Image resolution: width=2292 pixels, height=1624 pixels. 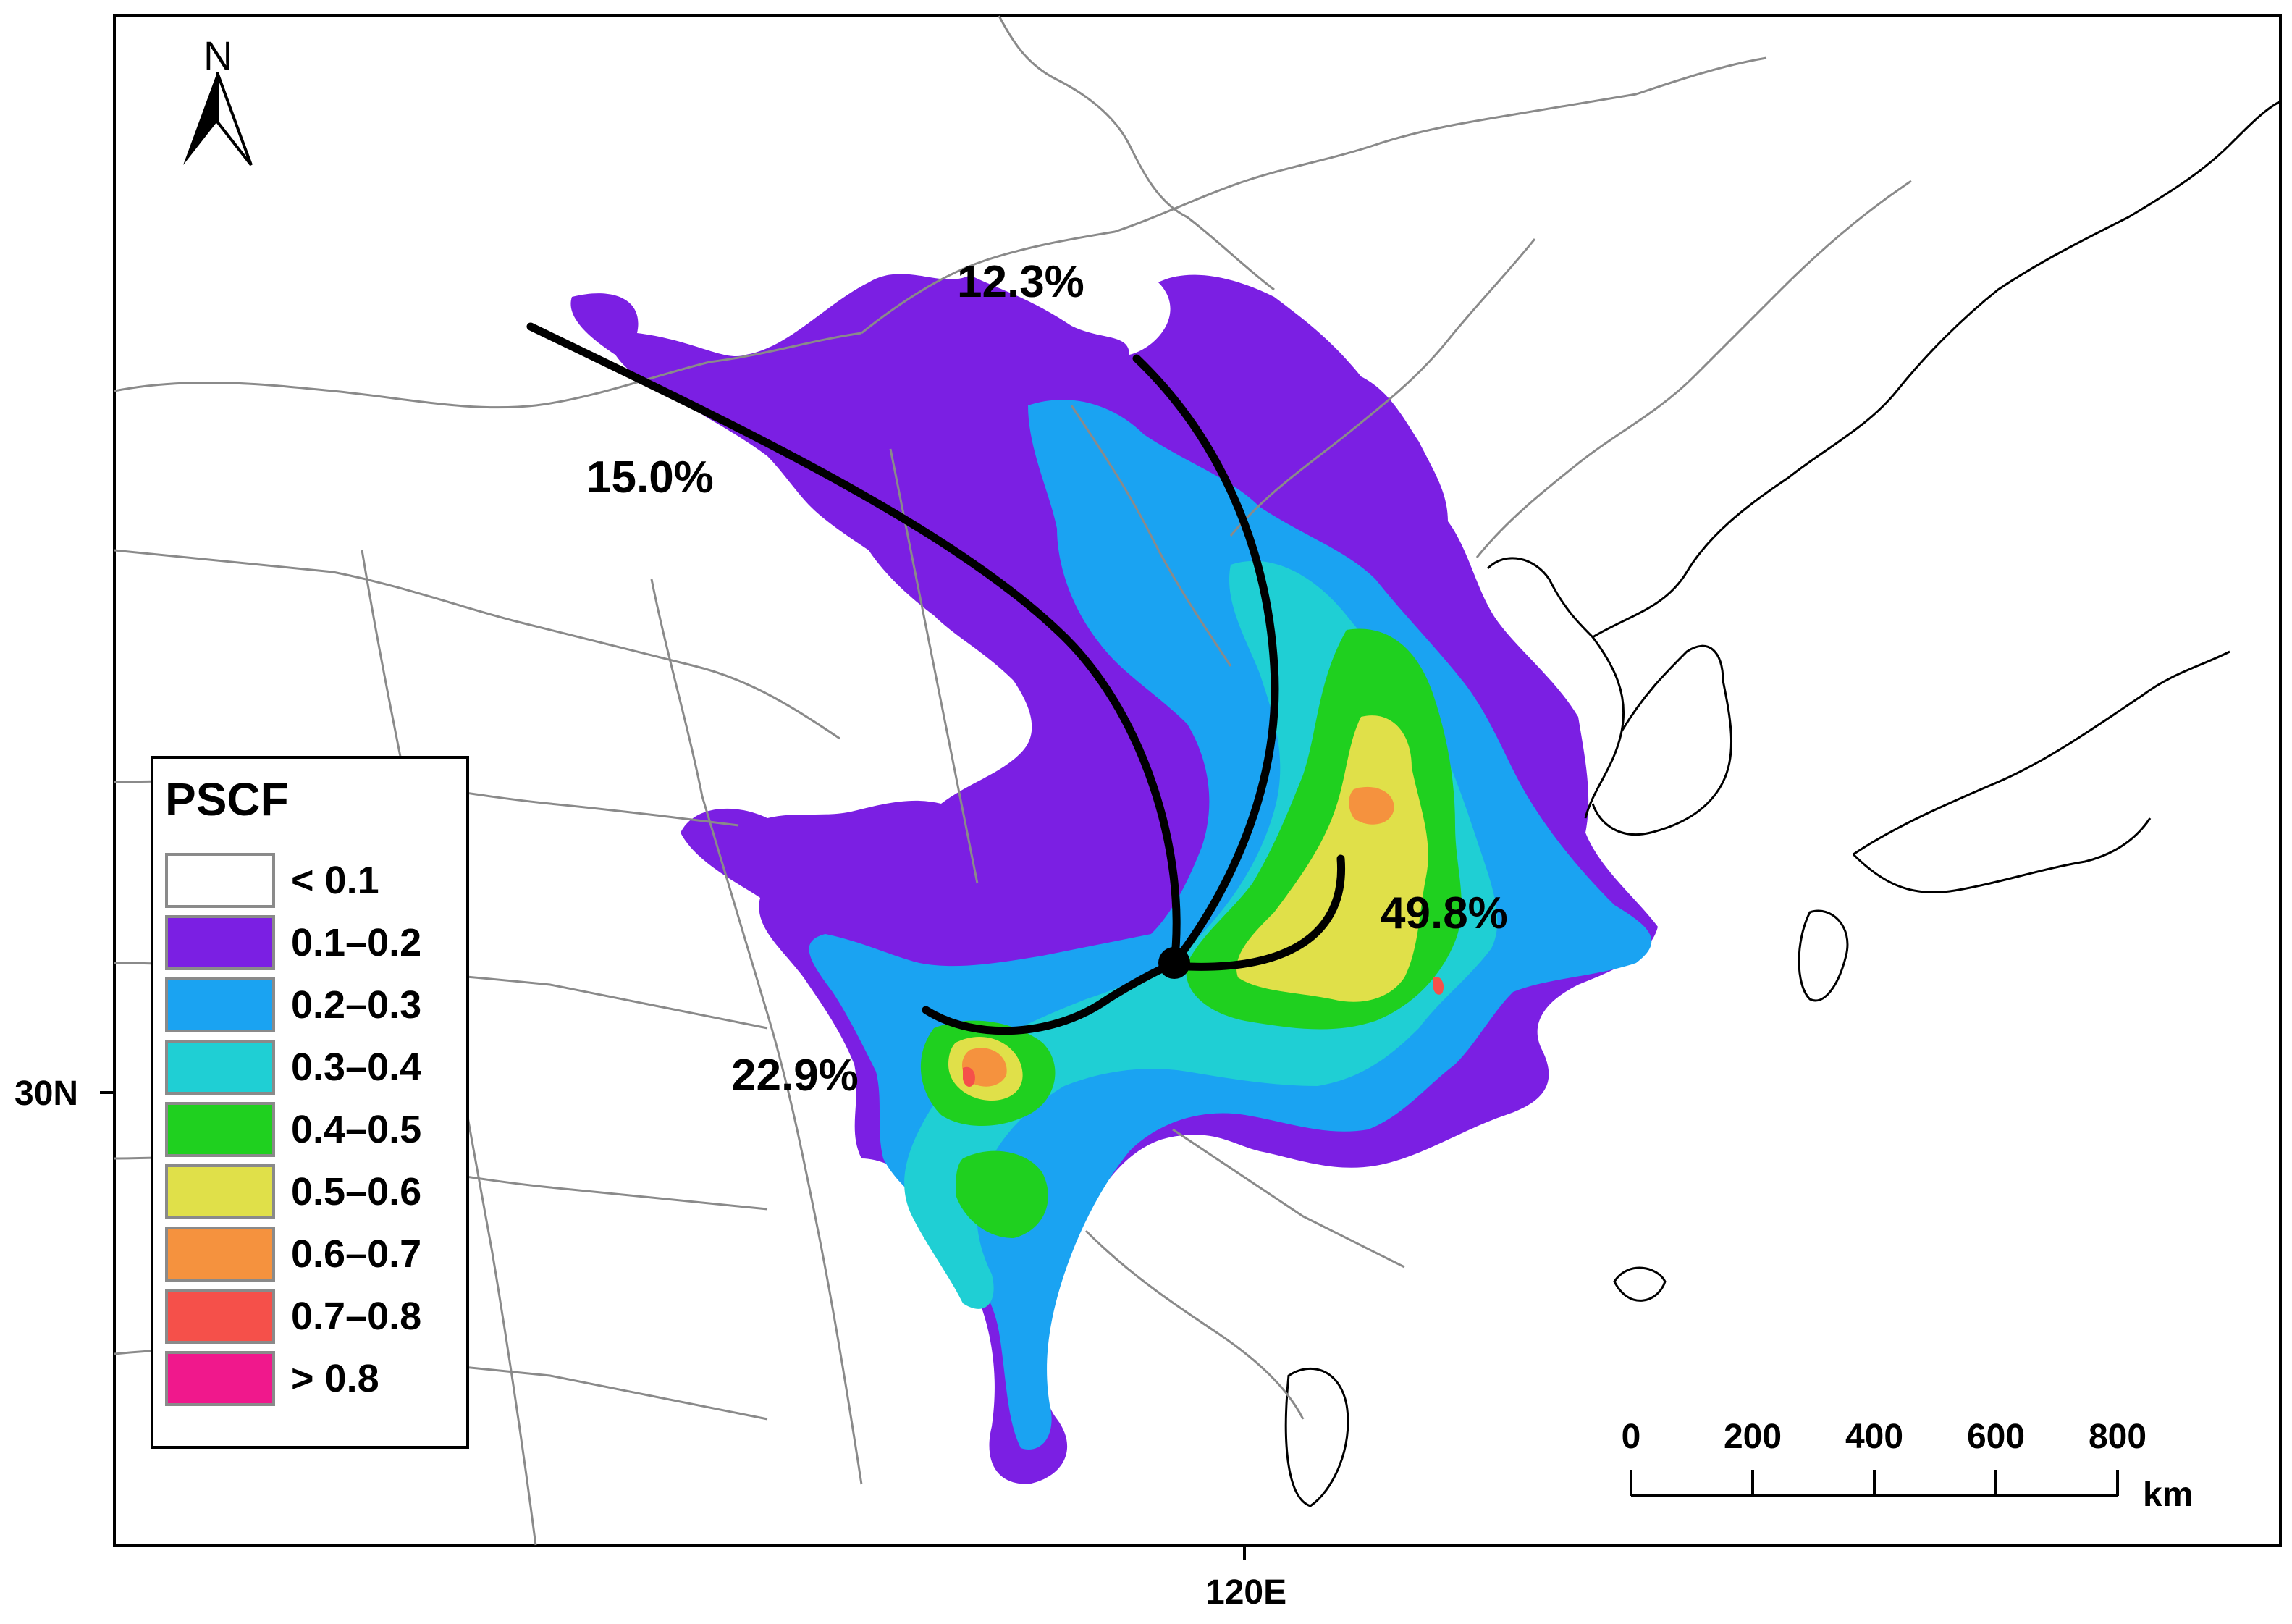 What do you see at coordinates (356, 1254) in the screenshot?
I see `legend-label: 0.6–0.7` at bounding box center [356, 1254].